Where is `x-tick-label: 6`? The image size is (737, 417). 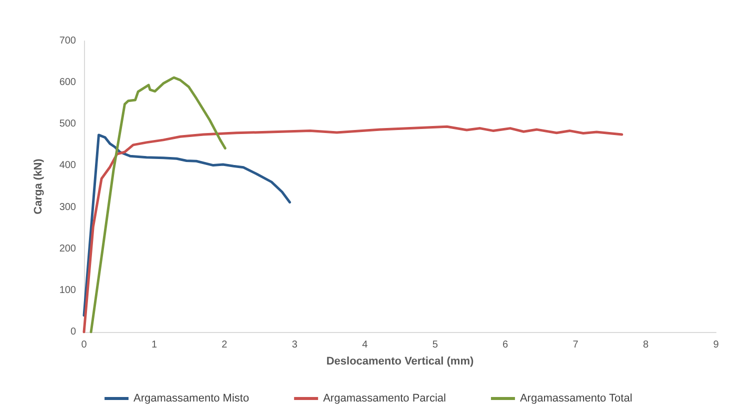 x-tick-label: 6 is located at coordinates (505, 345).